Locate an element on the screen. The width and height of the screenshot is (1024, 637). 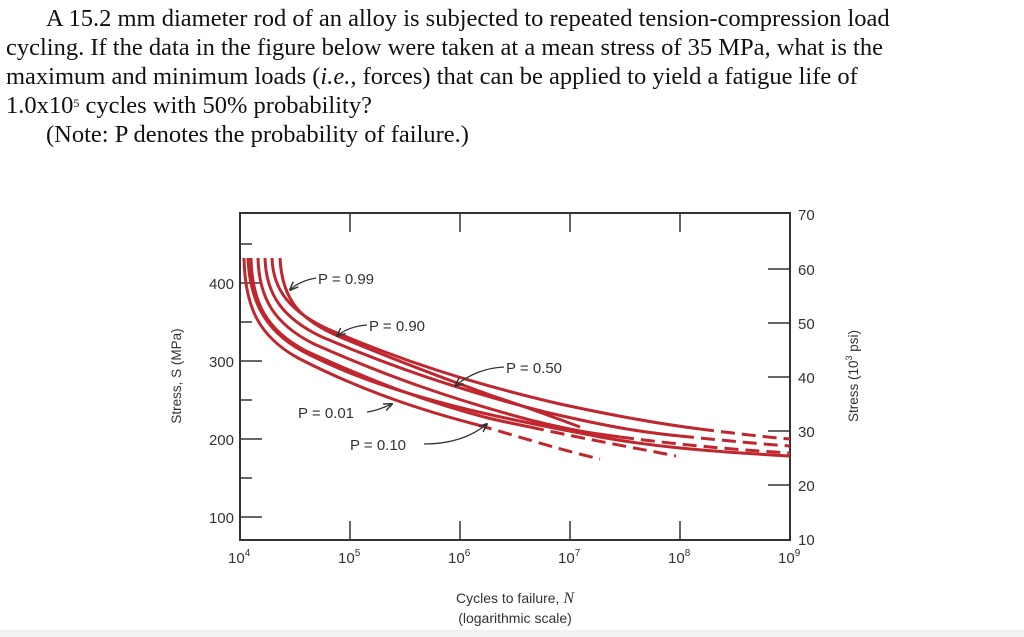
x-labels: 104 105 106 107 108 109 is located at coordinates (514, 557).